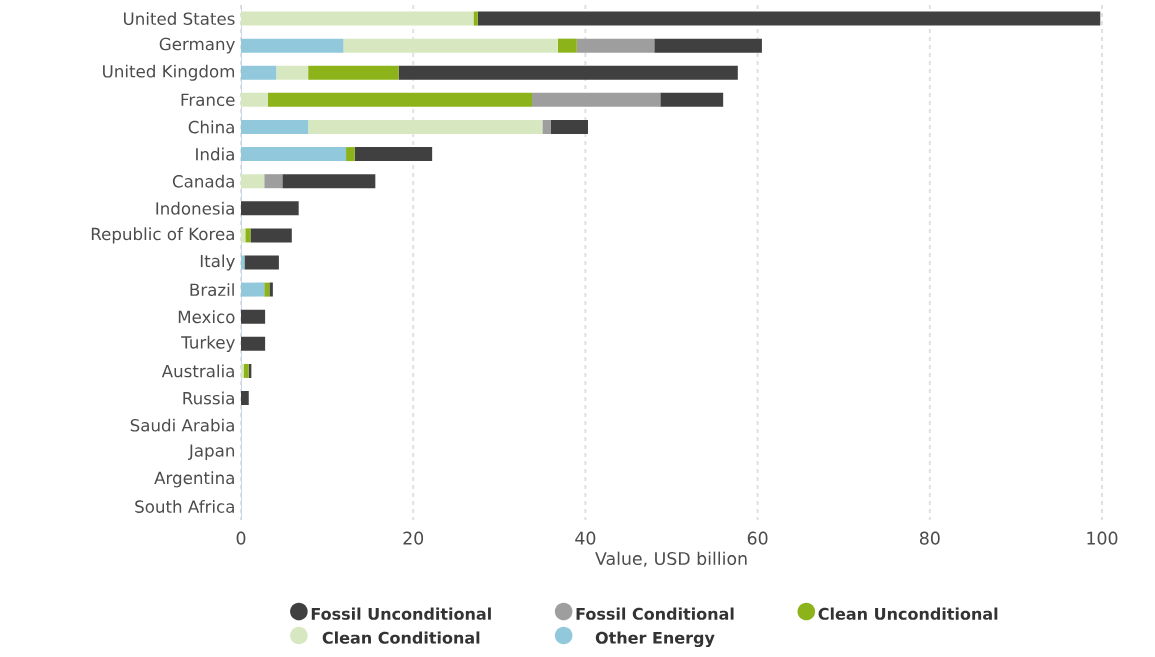  Describe the element at coordinates (206, 317) in the screenshot. I see `y-tick-label: Mexico` at that location.